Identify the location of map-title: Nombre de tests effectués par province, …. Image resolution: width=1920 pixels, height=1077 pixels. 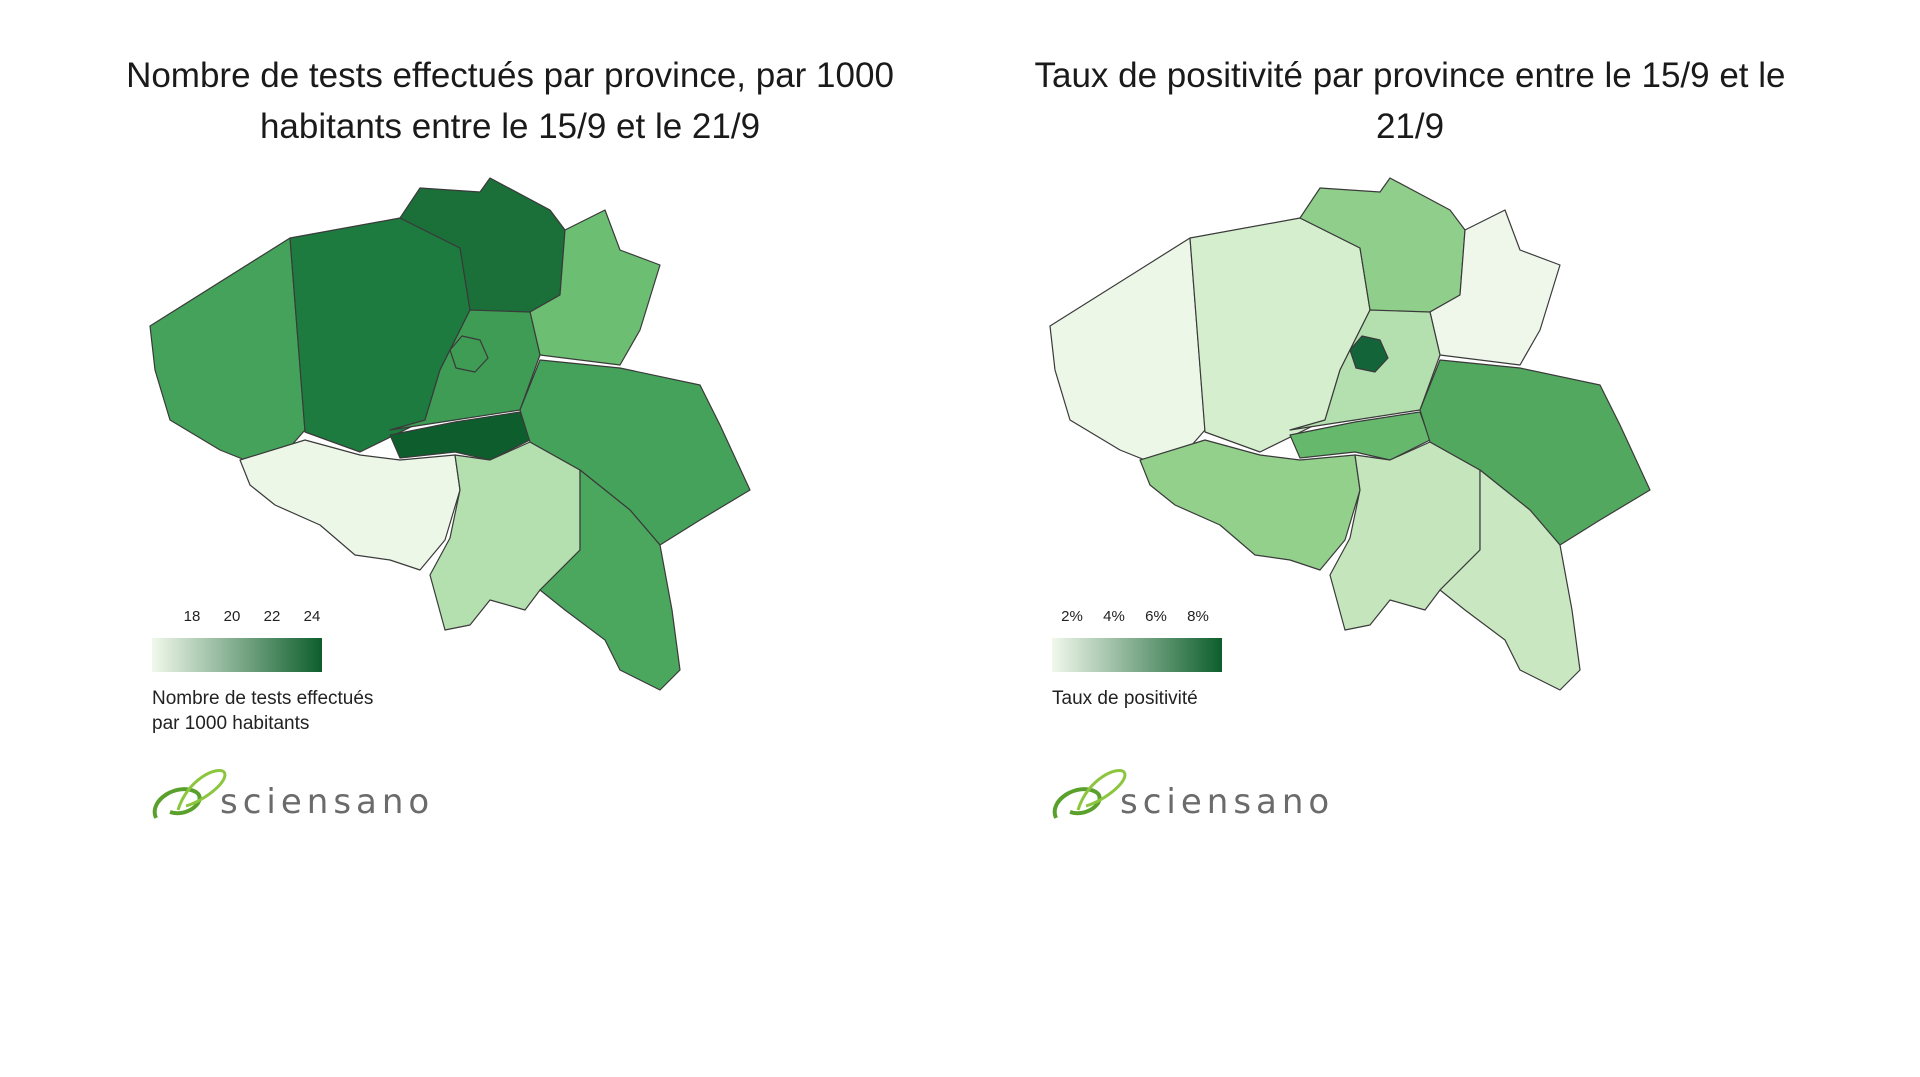
(510, 101).